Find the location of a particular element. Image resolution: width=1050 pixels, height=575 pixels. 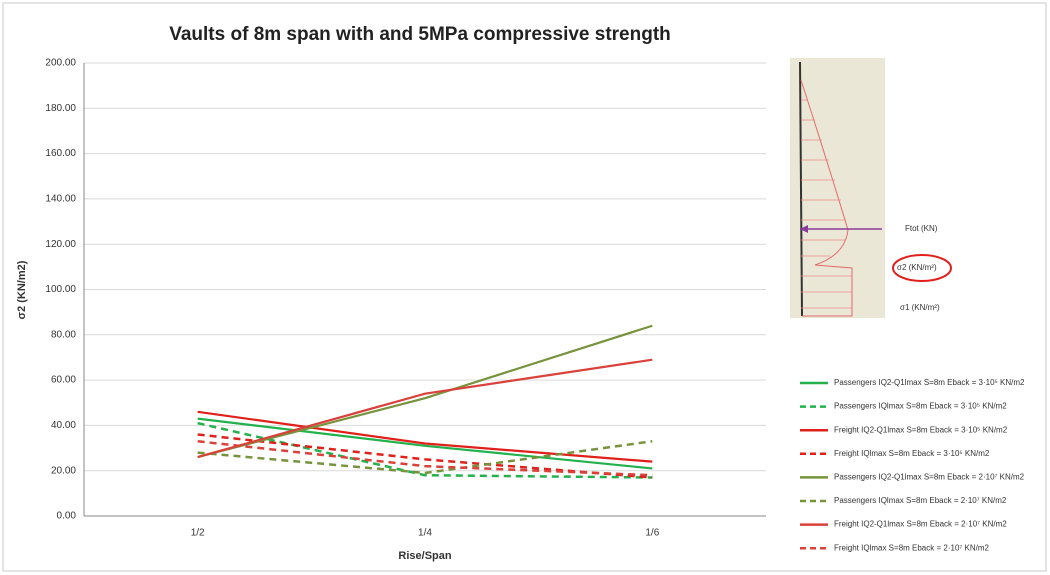

inset-label: σ1 (KN/m²) is located at coordinates (920, 307).